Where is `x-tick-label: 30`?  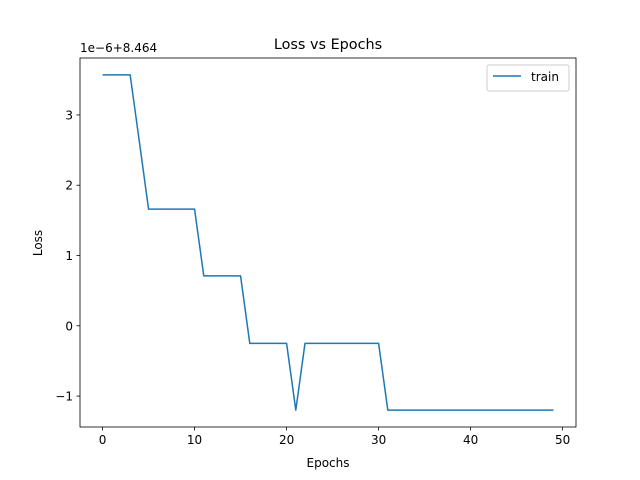
x-tick-label: 30 is located at coordinates (378, 440).